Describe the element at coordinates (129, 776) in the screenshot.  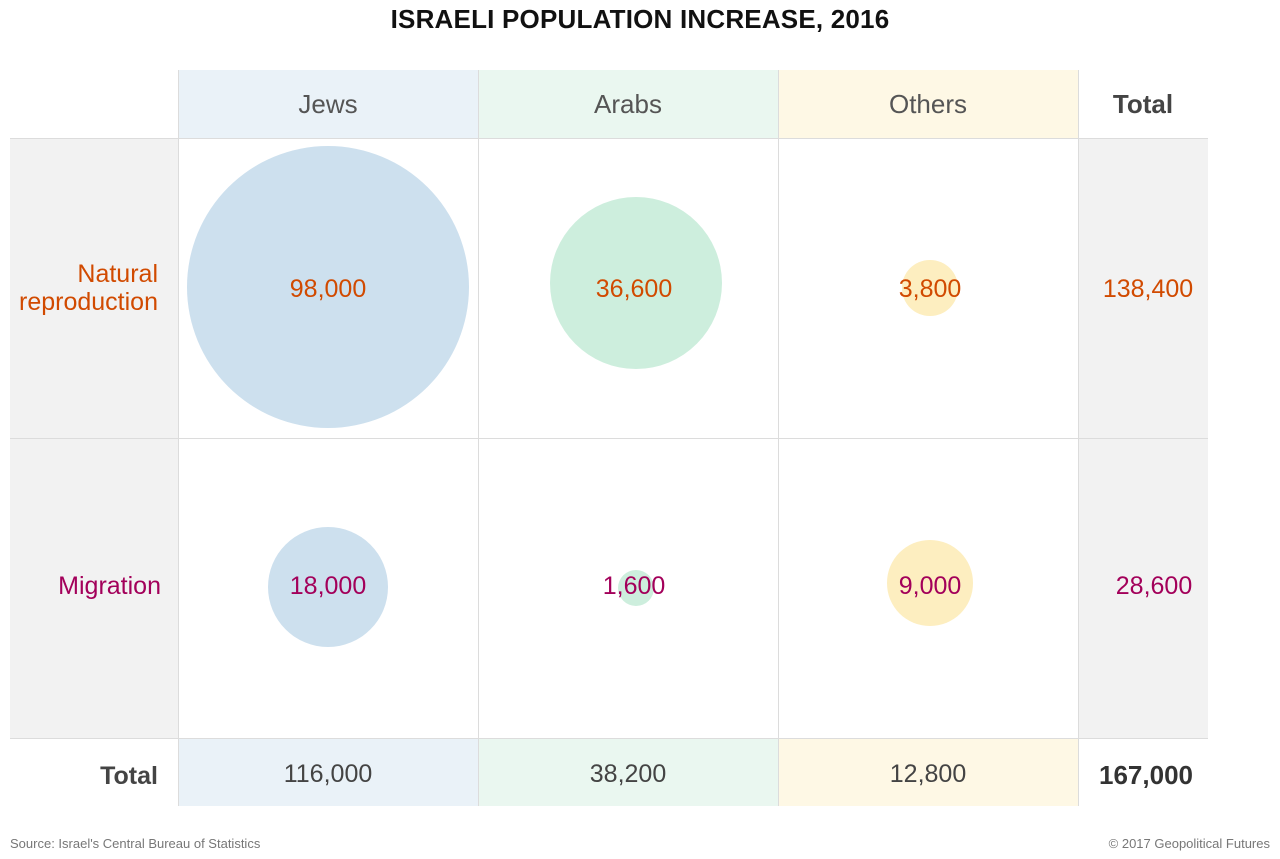
I see `row-label-total: Total` at that location.